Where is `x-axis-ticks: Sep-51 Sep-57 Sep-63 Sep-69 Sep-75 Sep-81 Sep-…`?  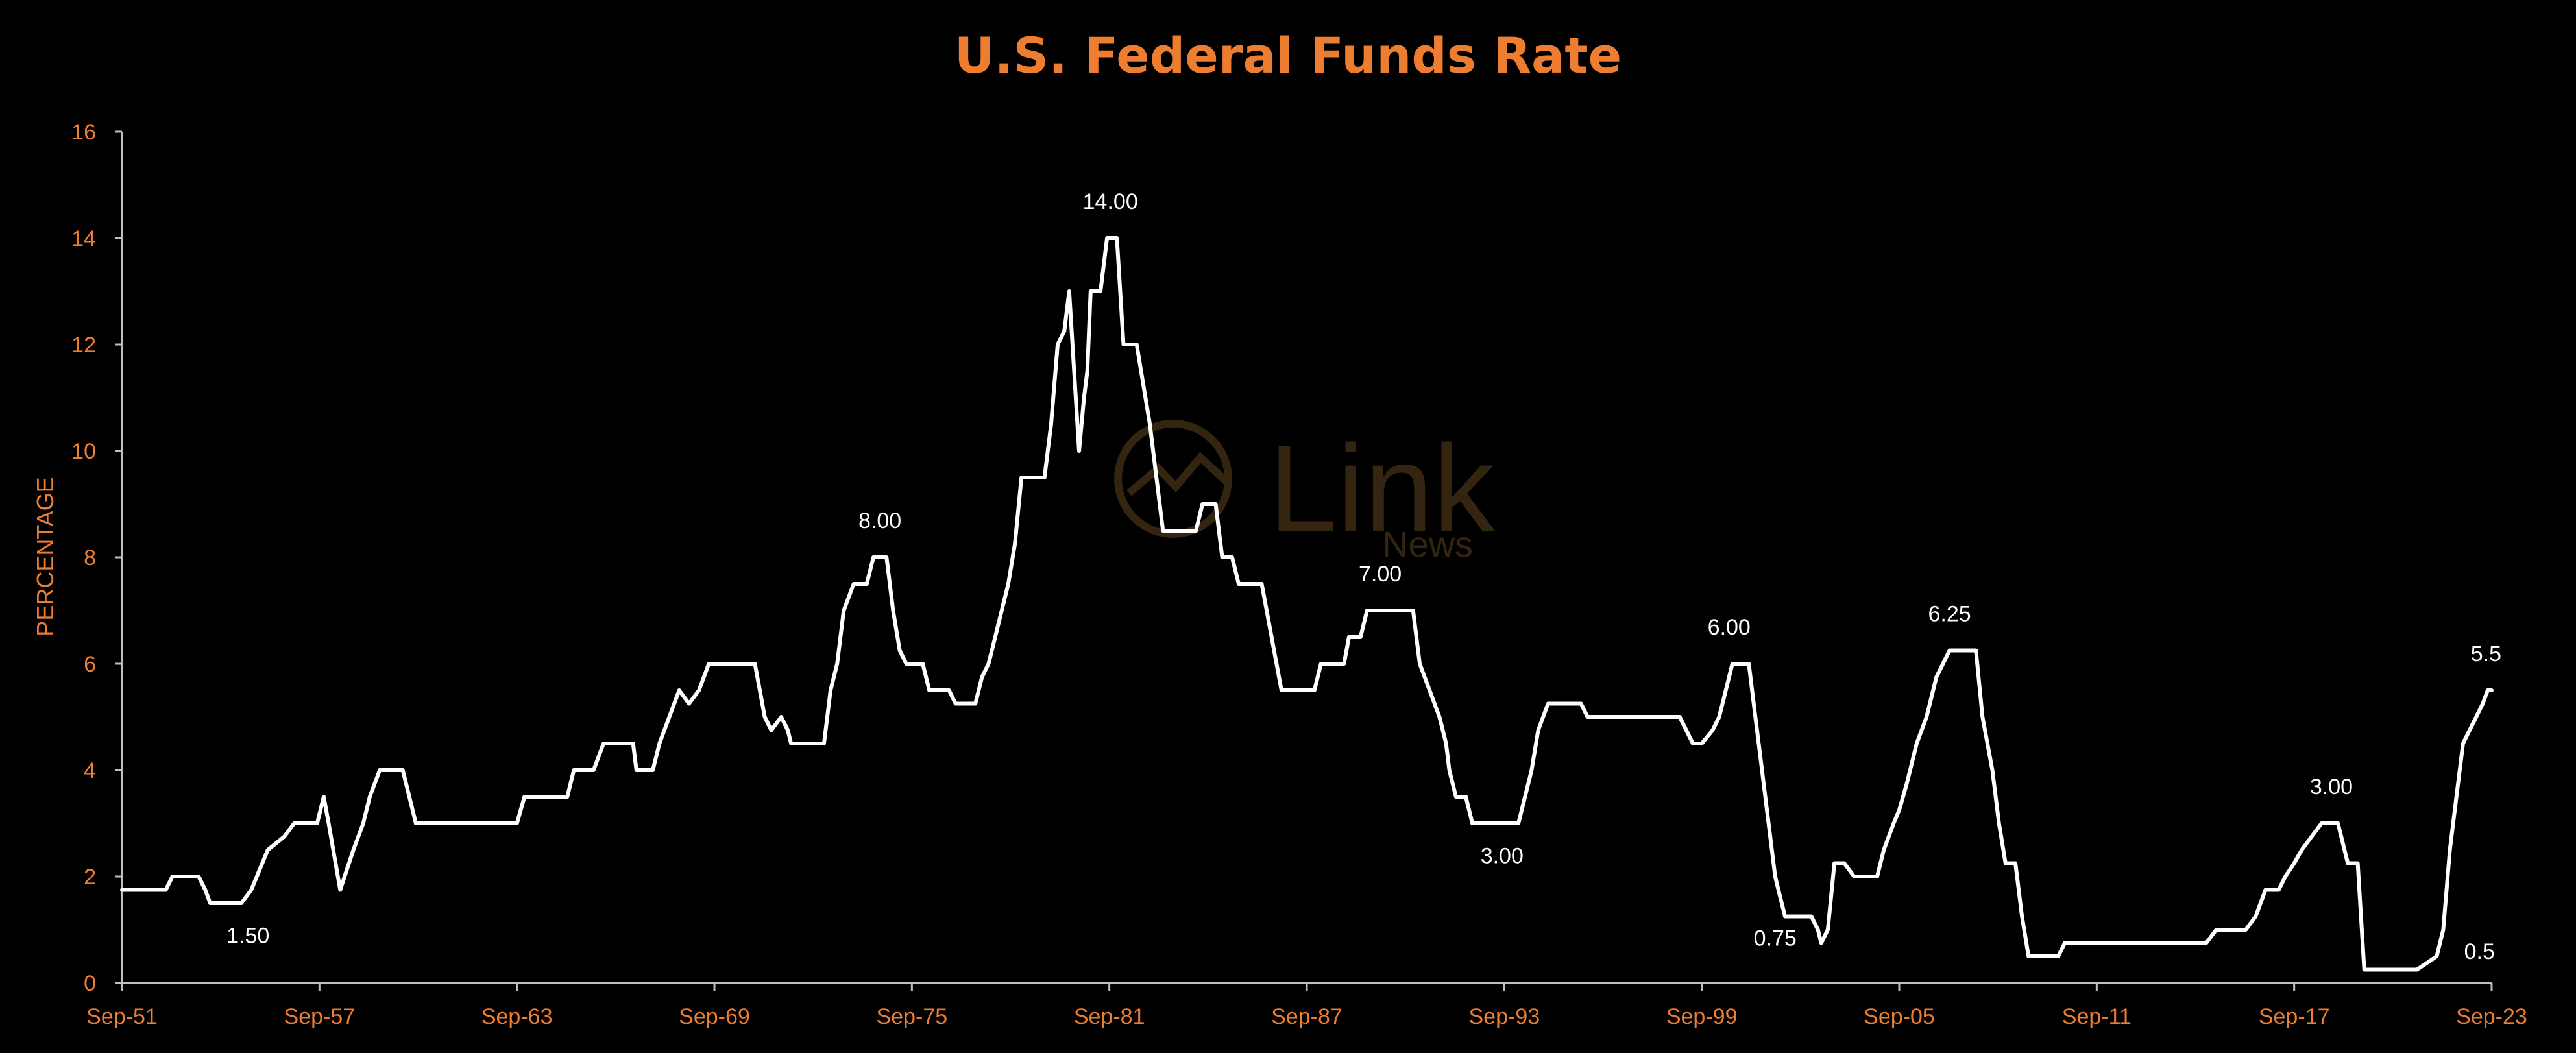
x-axis-ticks: Sep-51 Sep-57 Sep-63 Sep-69 Sep-75 Sep-81 Sep-… is located at coordinates (1306, 1006).